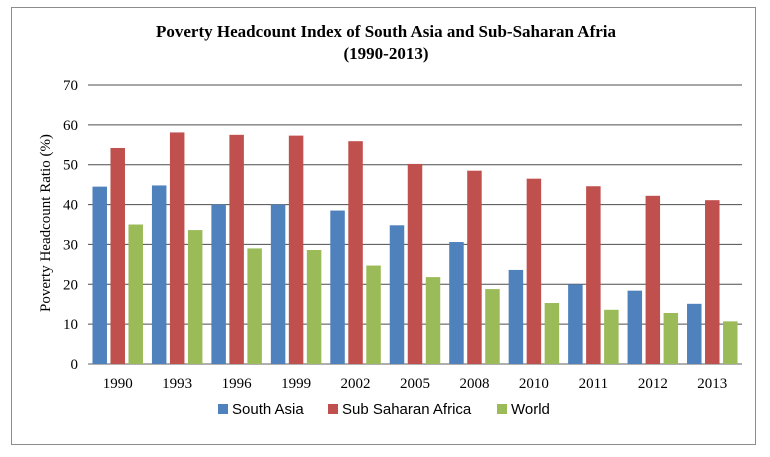 The image size is (770, 457). I want to click on bar-sub-saharan-africa-1993, so click(177, 248).